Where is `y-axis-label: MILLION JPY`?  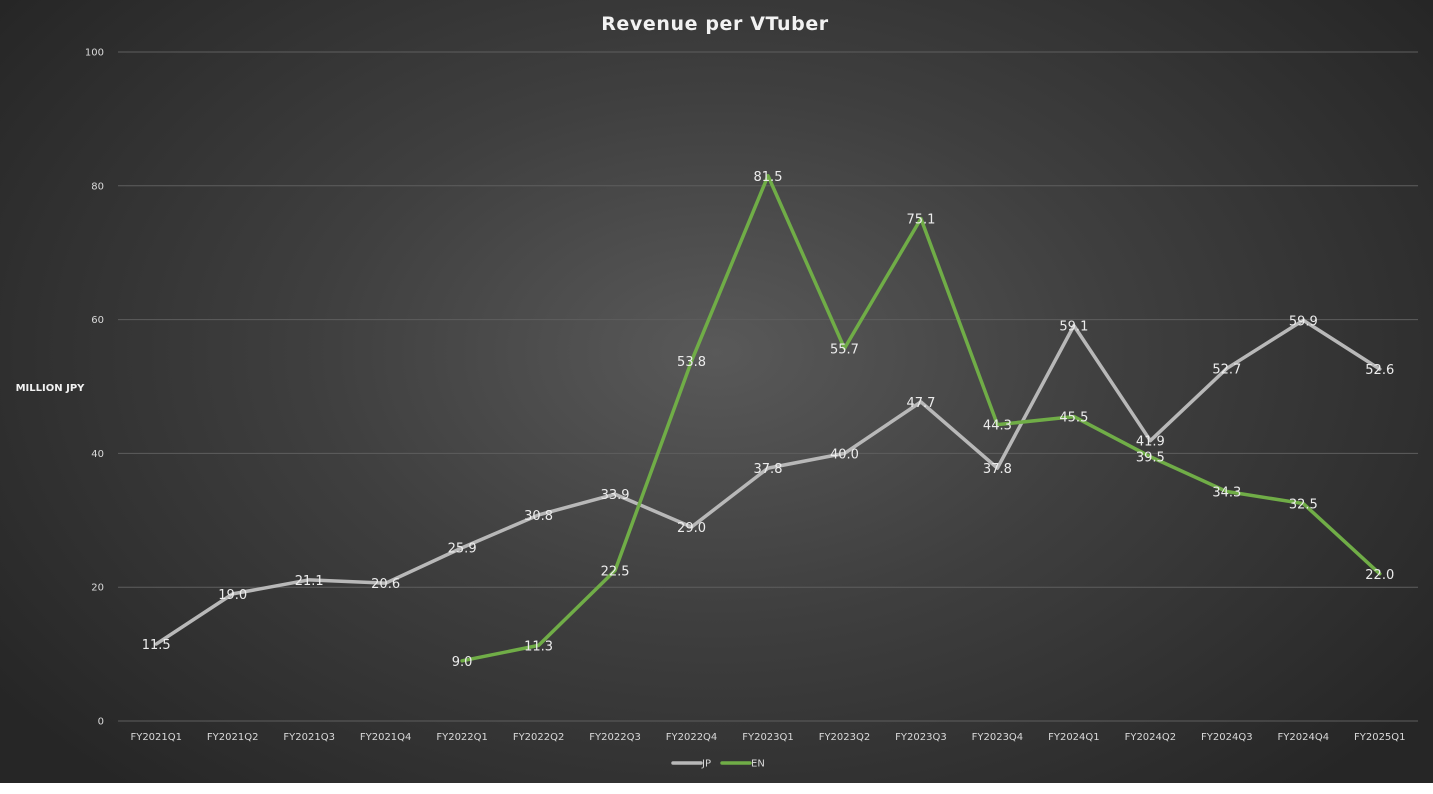
y-axis-label: MILLION JPY is located at coordinates (51, 388).